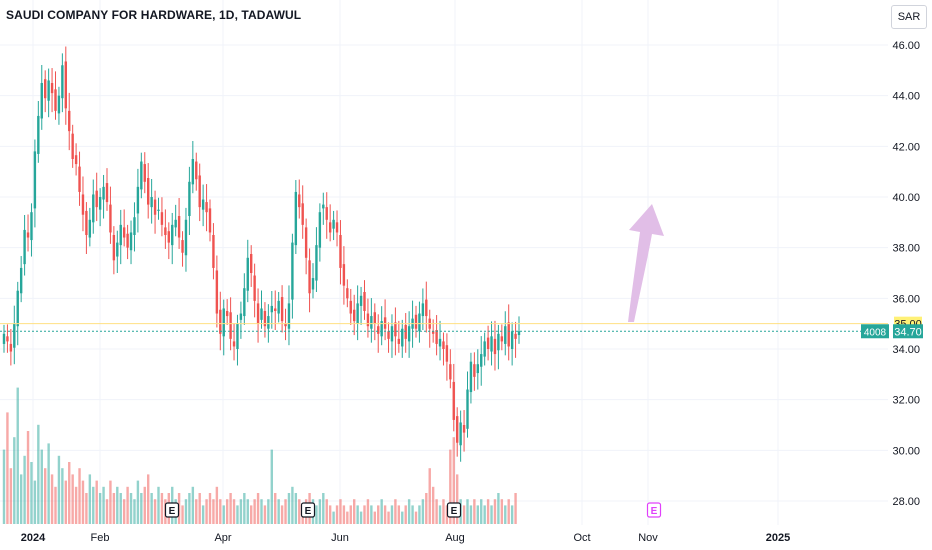  What do you see at coordinates (906, 198) in the screenshot?
I see `price-tick-label: 40.00` at bounding box center [906, 198].